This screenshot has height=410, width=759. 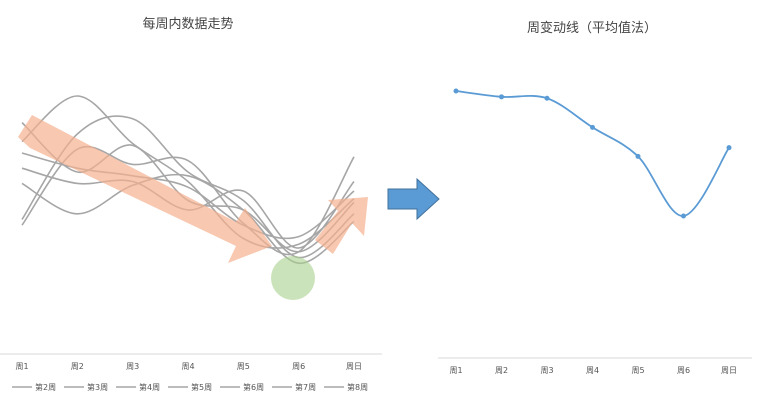 What do you see at coordinates (413, 199) in the screenshot?
I see `transition-arrow` at bounding box center [413, 199].